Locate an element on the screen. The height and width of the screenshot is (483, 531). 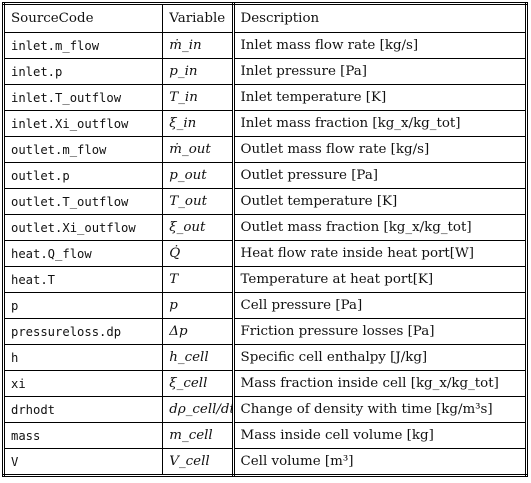
header-row: SourceCode Variable Description is located at coordinates (265, 17).